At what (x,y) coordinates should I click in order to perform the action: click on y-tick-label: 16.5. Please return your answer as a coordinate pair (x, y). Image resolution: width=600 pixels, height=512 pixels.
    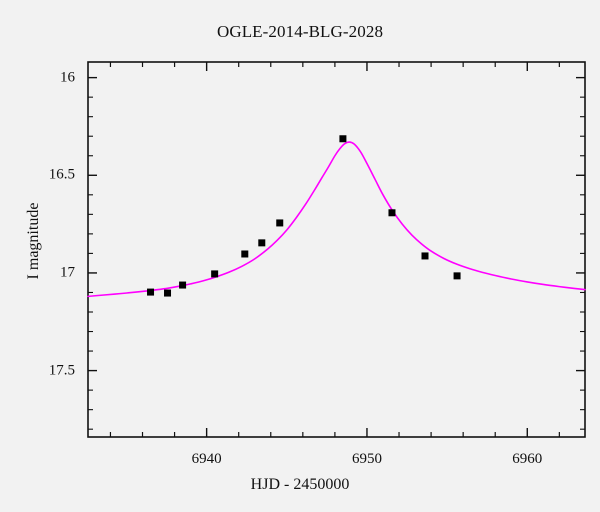
    Looking at the image, I should click on (61, 174).